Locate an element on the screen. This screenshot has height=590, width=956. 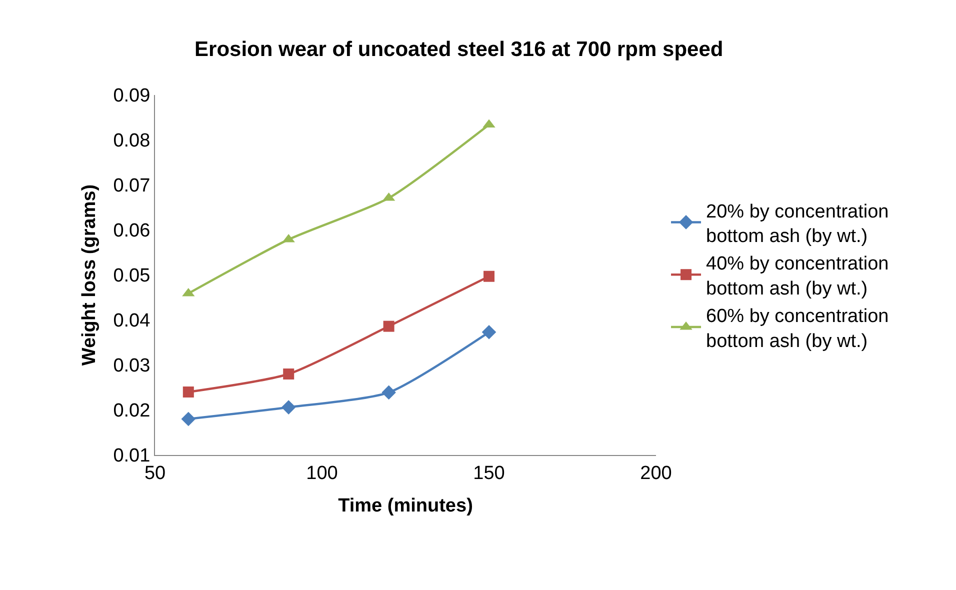
legend-label: 60% by concentration bottom ash (by wt.) is located at coordinates (797, 329).